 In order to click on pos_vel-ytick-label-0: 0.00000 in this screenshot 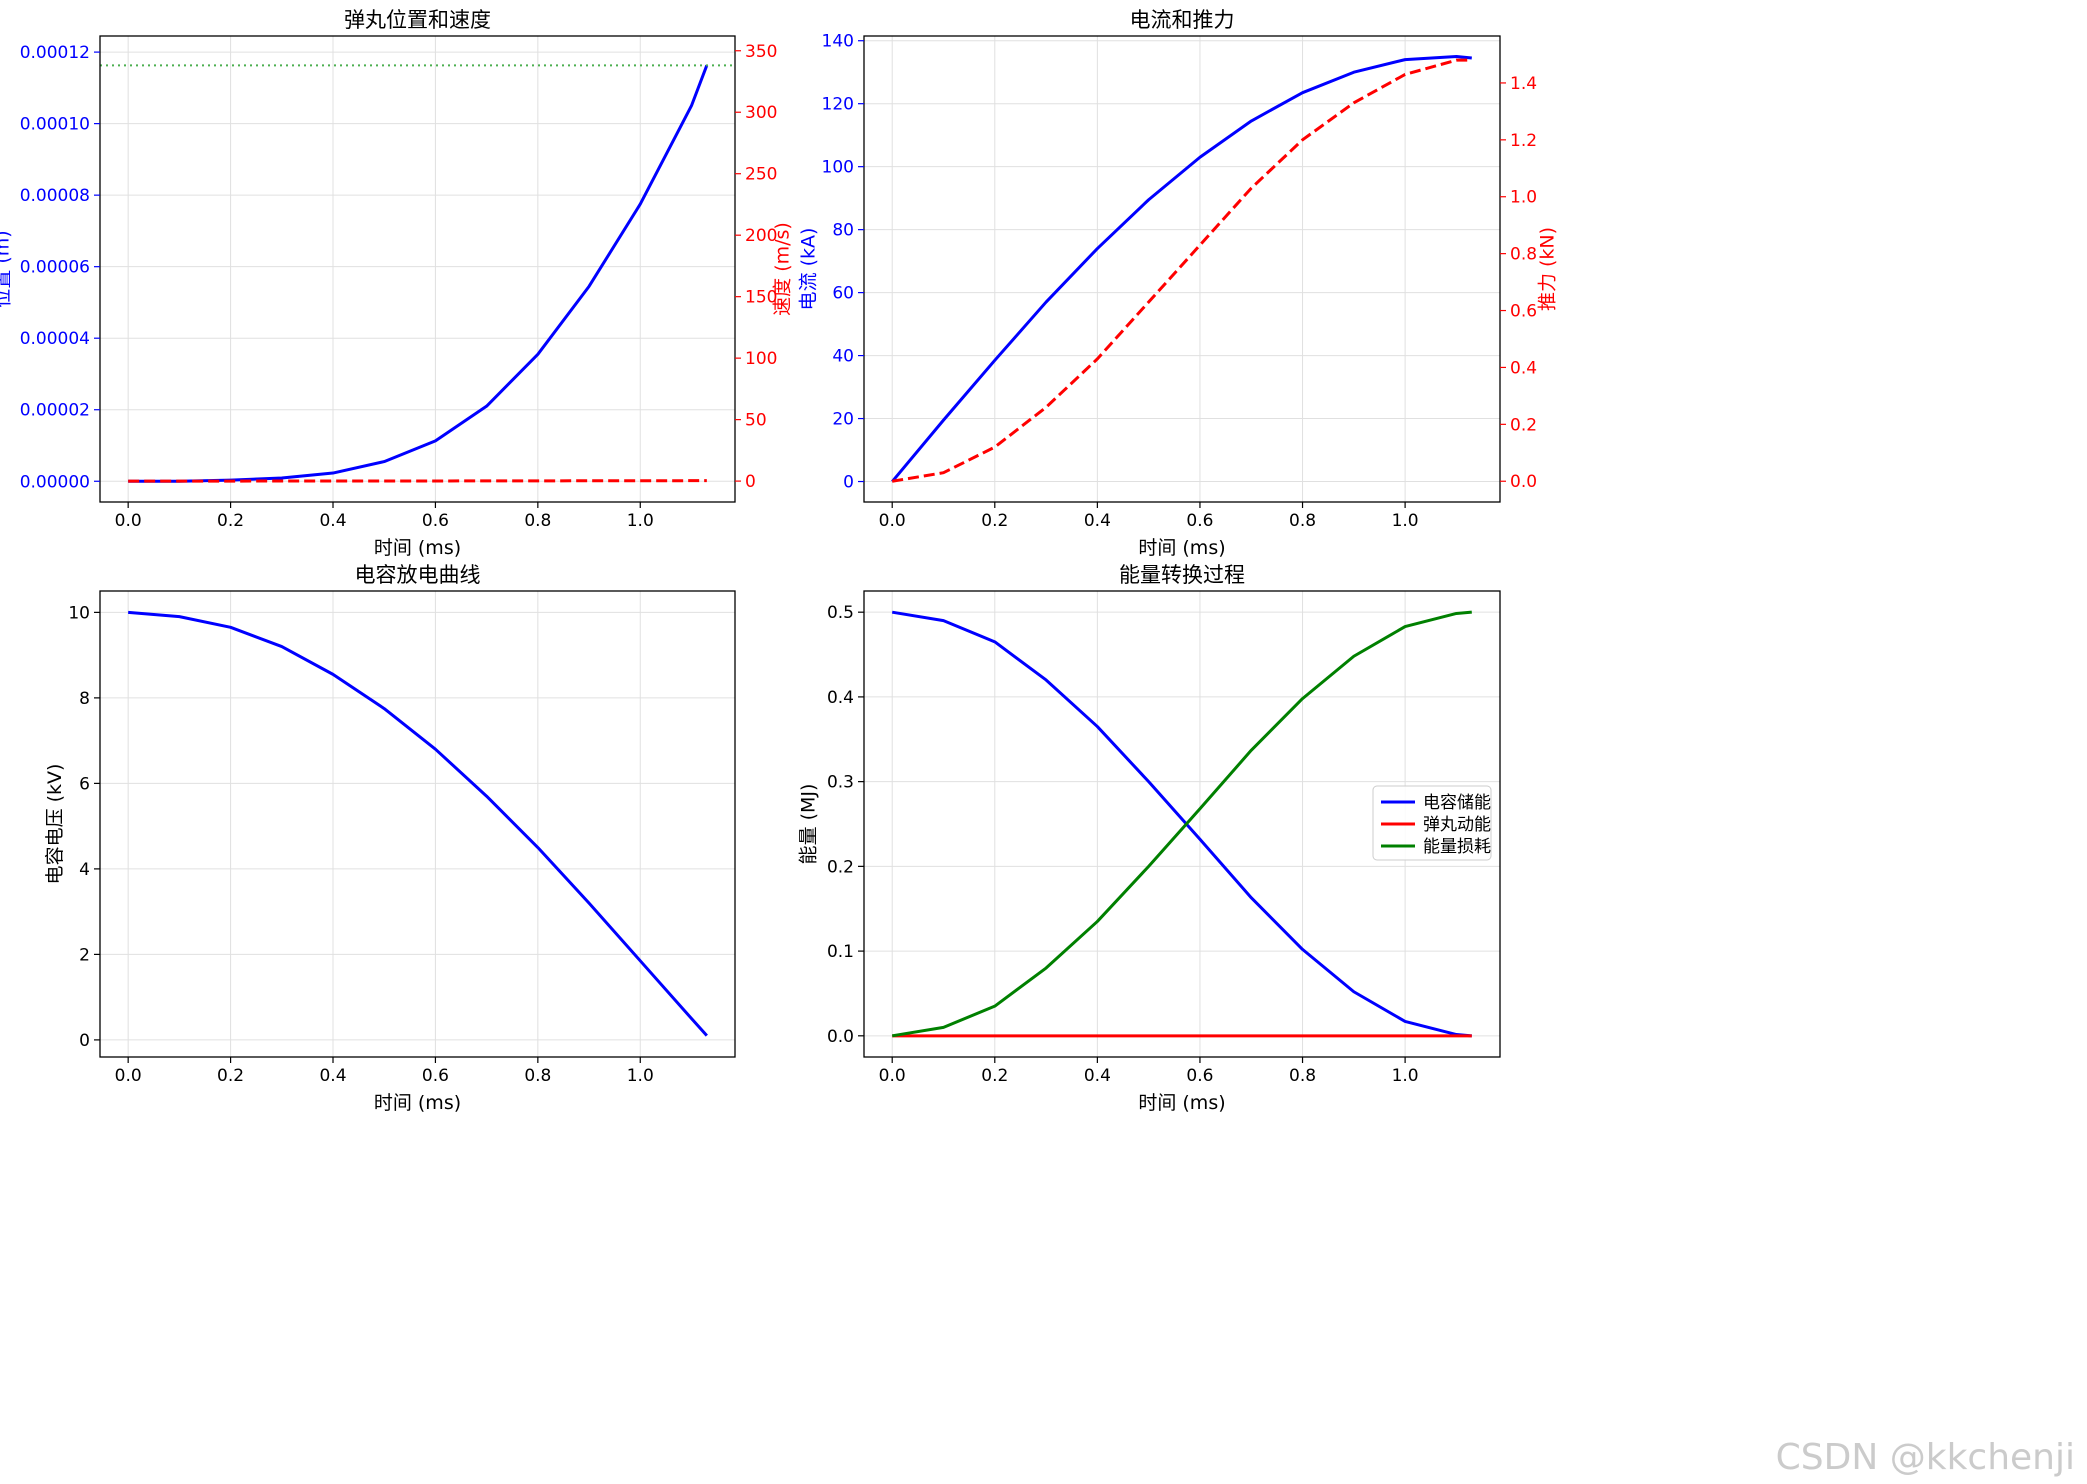, I will do `click(55, 482)`.